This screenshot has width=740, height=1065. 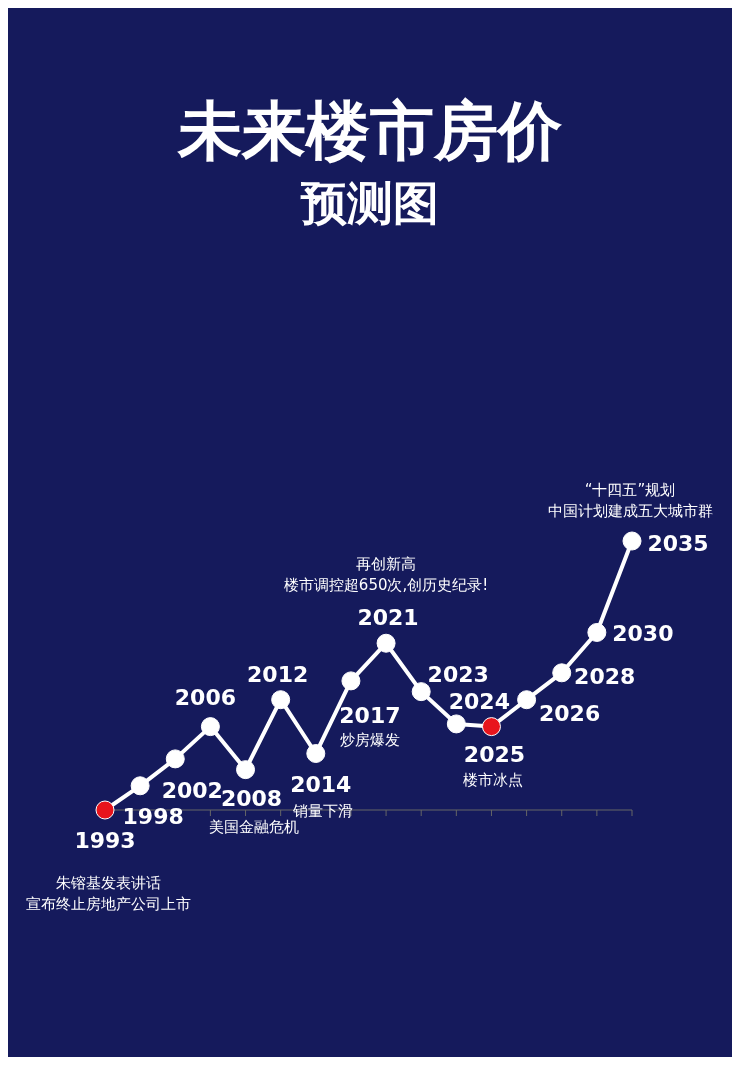 What do you see at coordinates (479, 701) in the screenshot?
I see `annotation: 2024` at bounding box center [479, 701].